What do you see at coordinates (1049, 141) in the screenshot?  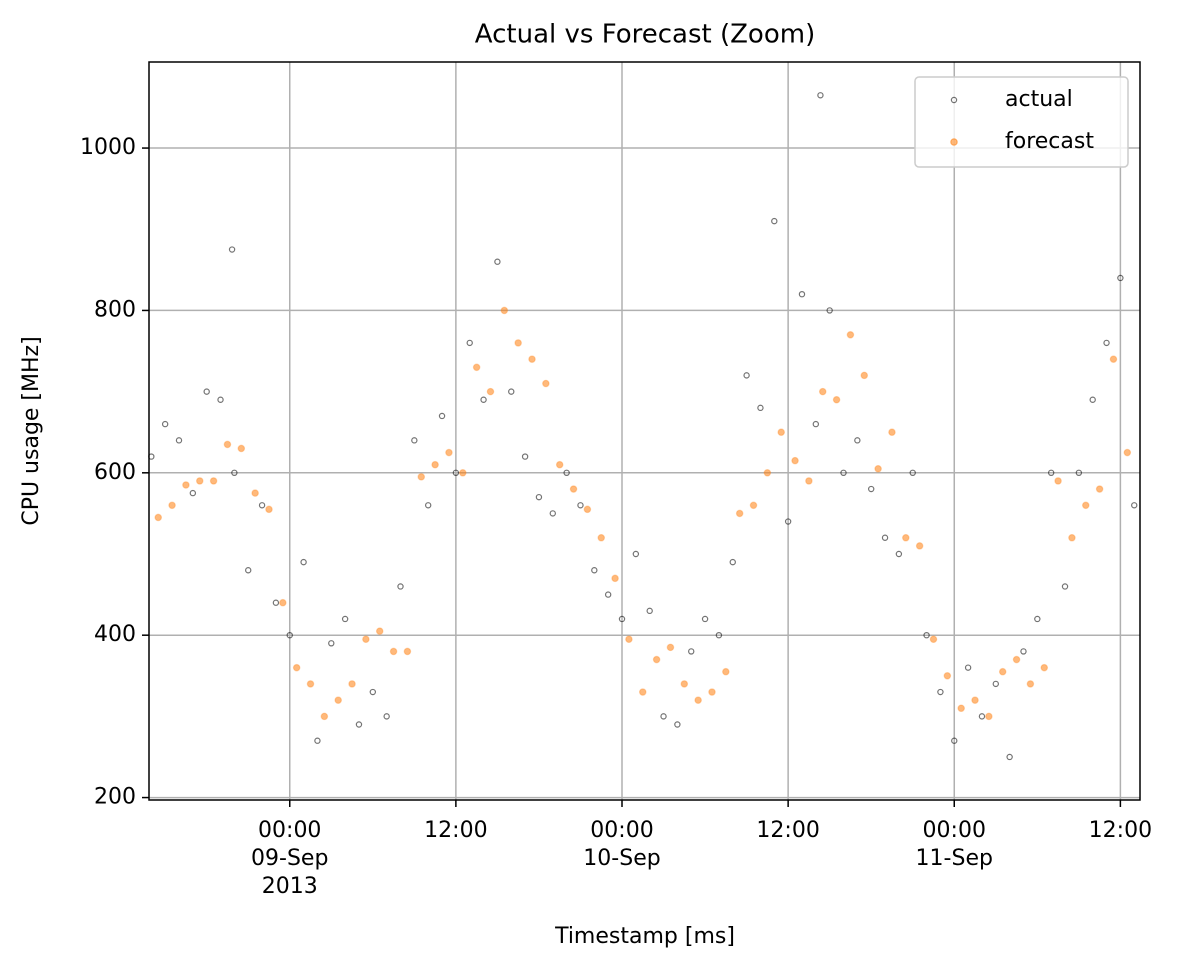 I see `legend-label: forecast` at bounding box center [1049, 141].